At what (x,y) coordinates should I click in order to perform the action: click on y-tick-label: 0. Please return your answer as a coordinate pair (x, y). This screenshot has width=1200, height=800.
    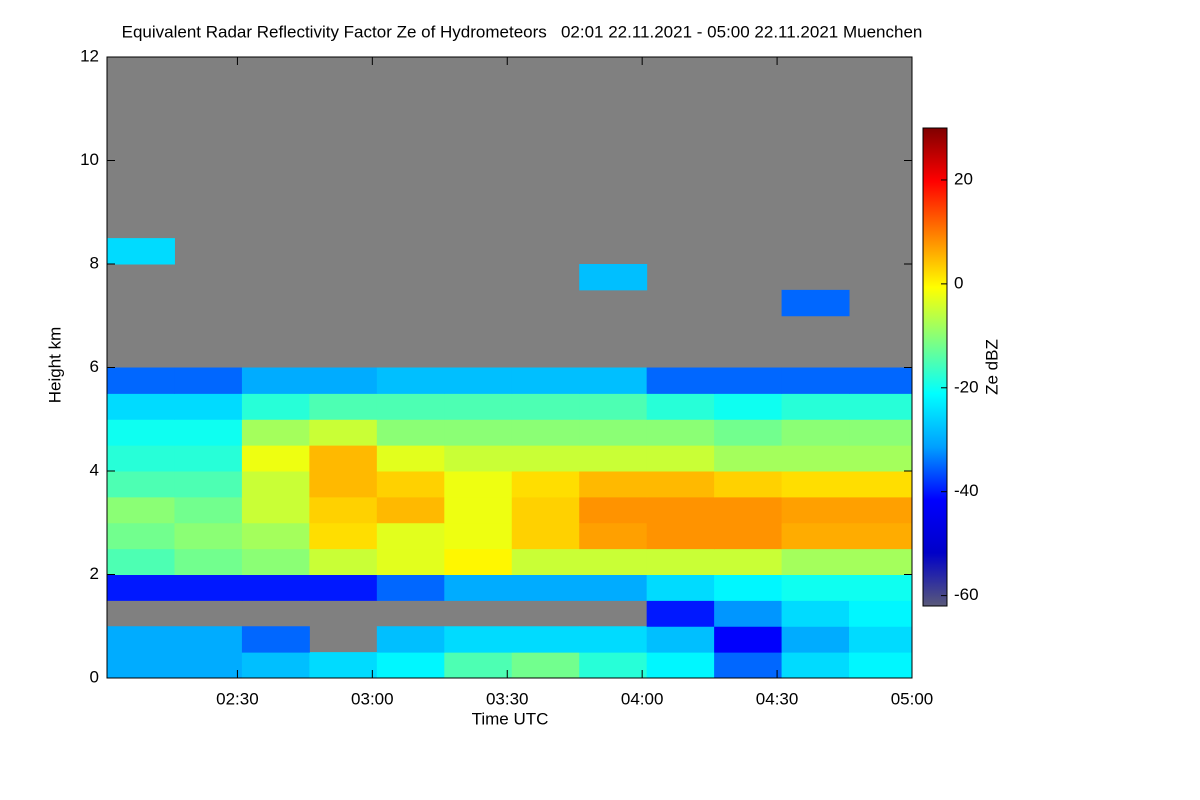
    Looking at the image, I should click on (94, 676).